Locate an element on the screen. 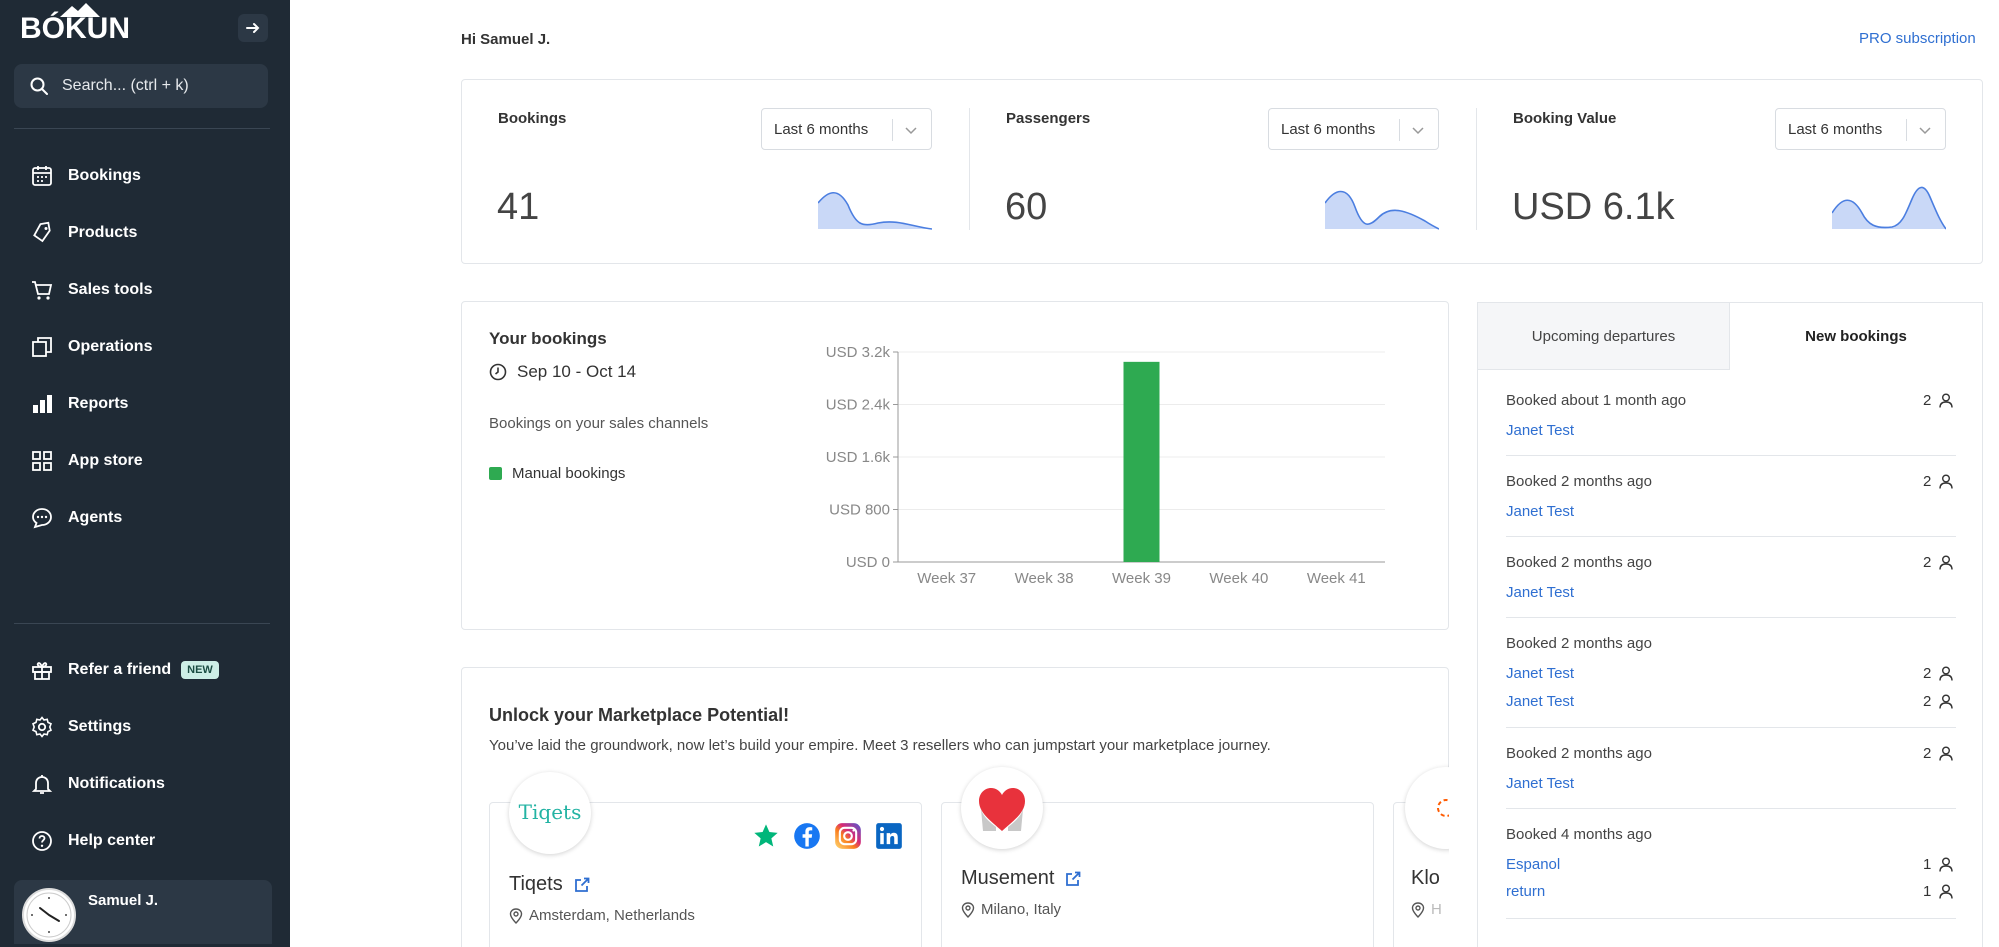 This screenshot has height=947, width=1999. x-tick-label: Week 39 is located at coordinates (1141, 578).